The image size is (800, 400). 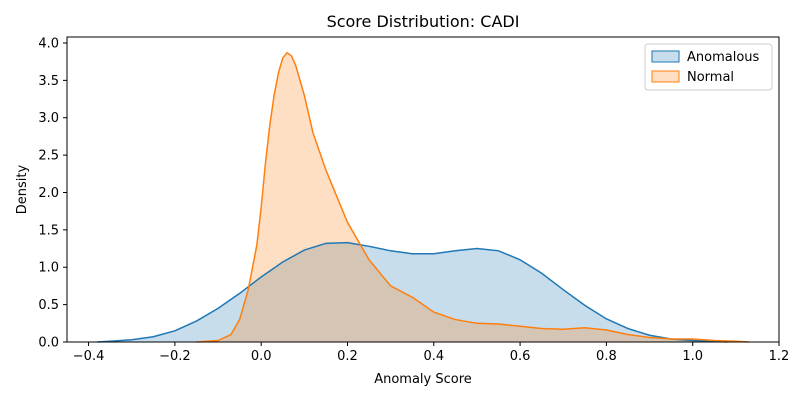 I want to click on legend-frame, so click(x=708, y=67).